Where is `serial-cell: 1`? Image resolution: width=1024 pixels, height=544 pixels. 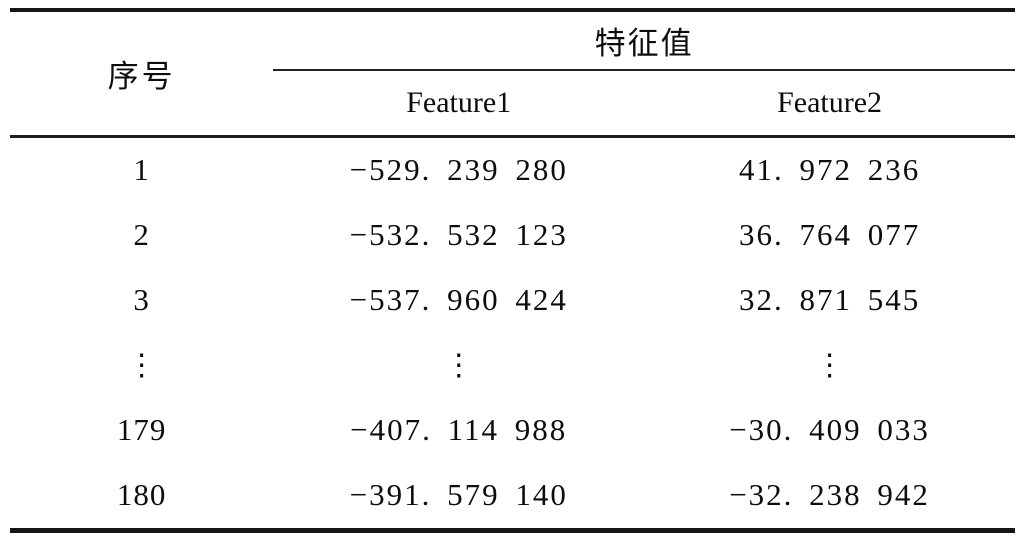
serial-cell: 1 is located at coordinates (142, 169).